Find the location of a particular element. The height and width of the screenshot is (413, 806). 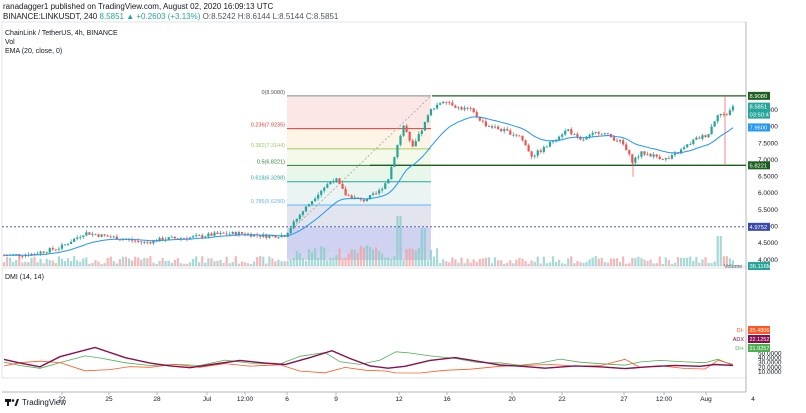

dmi-series-name: ADX is located at coordinates (739, 340).